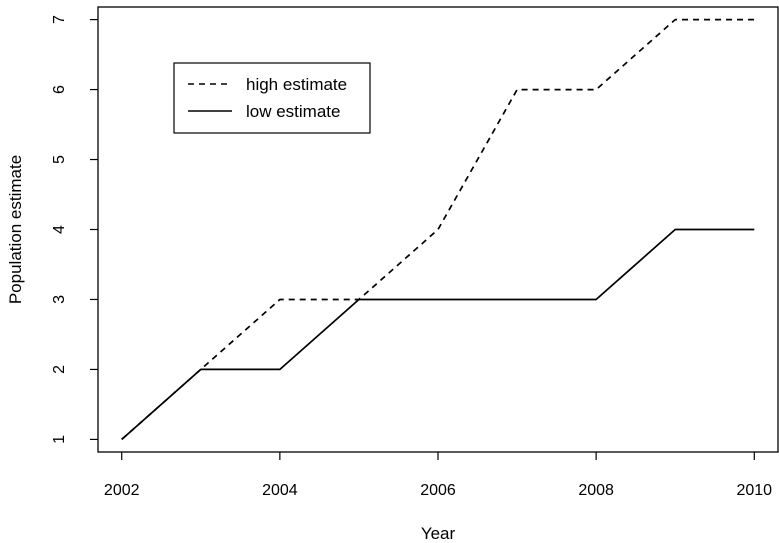 Image resolution: width=779 pixels, height=543 pixels. Describe the element at coordinates (59, 159) in the screenshot. I see `y-tick-label: 5` at that location.